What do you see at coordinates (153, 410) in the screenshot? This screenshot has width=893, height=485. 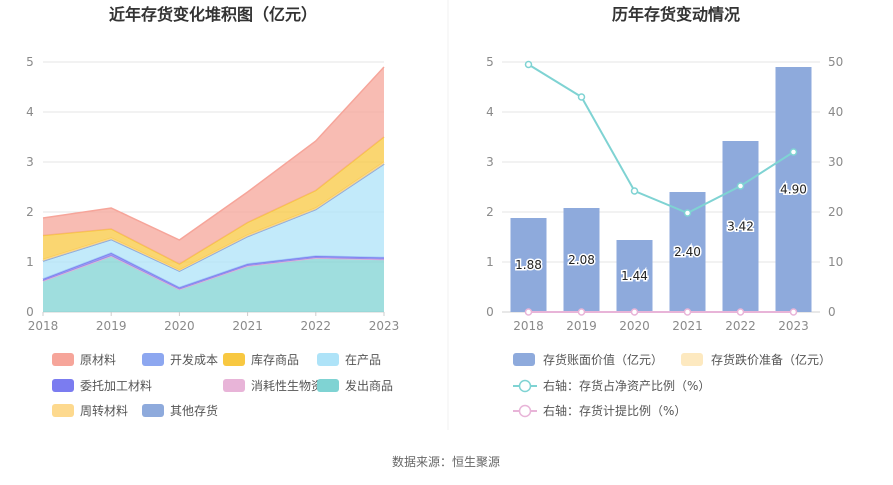 I see `legend-swatch-其他存货` at bounding box center [153, 410].